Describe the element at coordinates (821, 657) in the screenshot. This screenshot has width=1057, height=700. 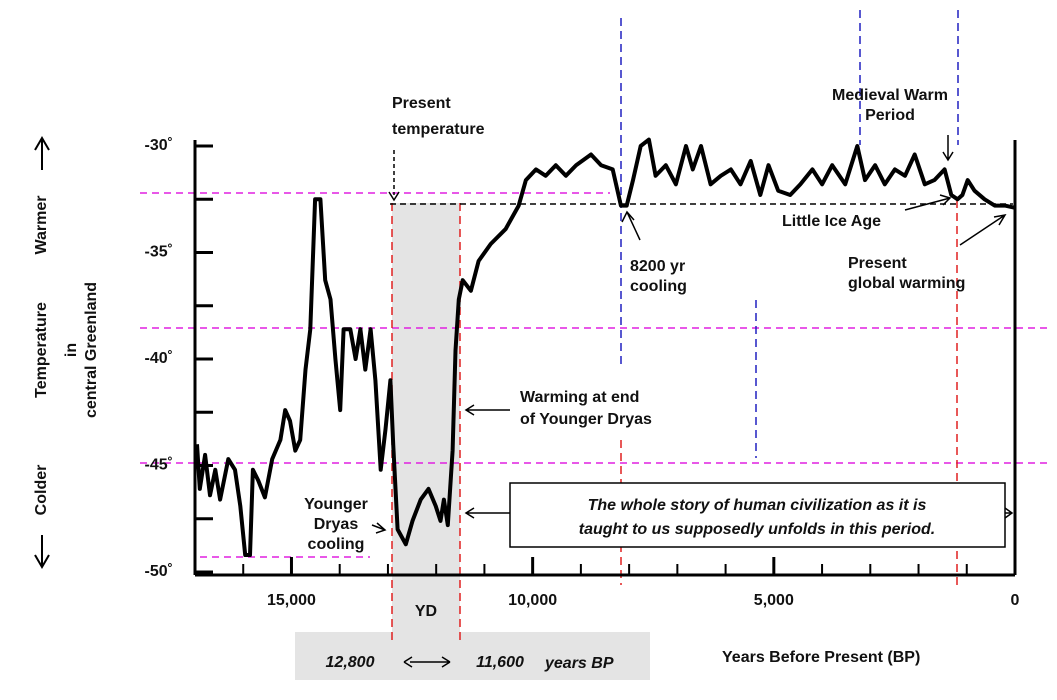
I see `x-axis-label: Years Before Present (BP)` at that location.